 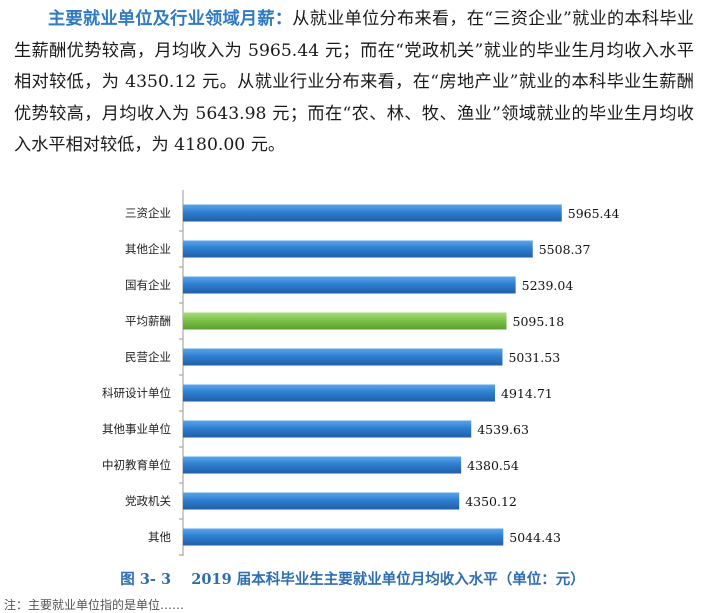 What do you see at coordinates (170, 19) in the screenshot?
I see `paragraph-lead: 主要就业单位及行业领域月薪：` at bounding box center [170, 19].